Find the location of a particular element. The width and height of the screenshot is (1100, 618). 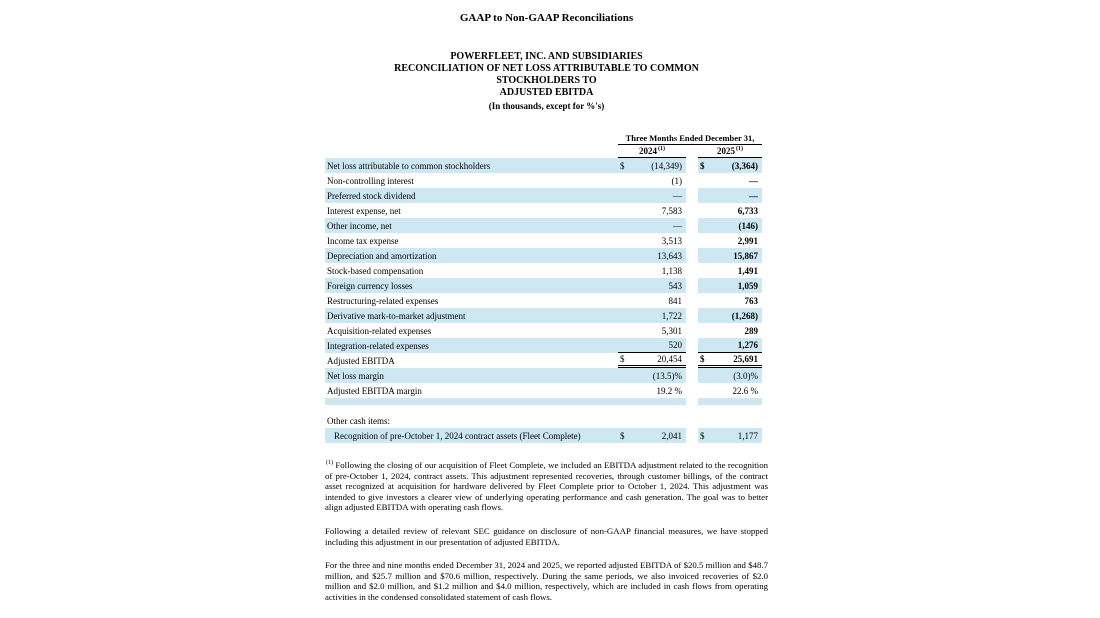

row-label is located at coordinates (471, 401).